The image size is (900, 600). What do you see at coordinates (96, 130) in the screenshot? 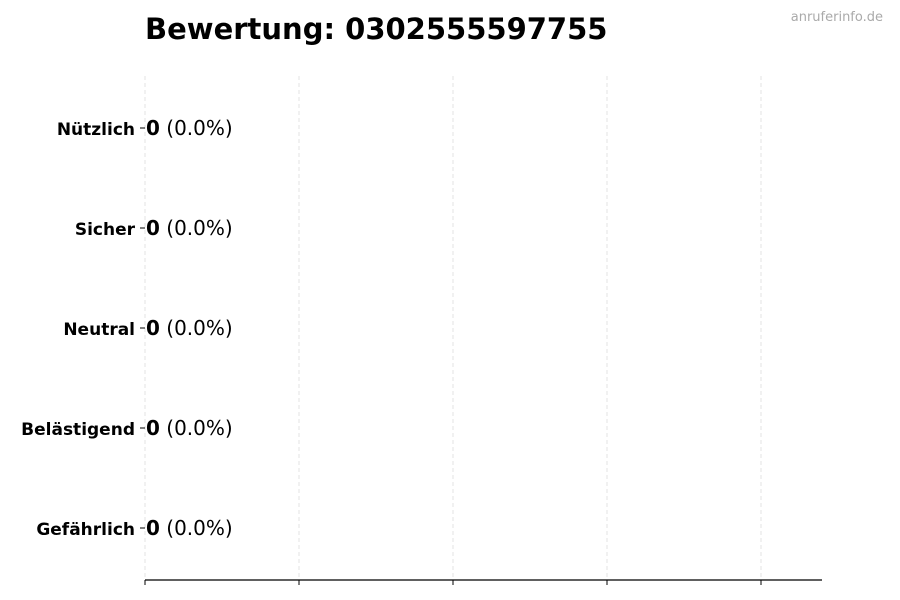
I see `category-label: Nützlich` at bounding box center [96, 130].